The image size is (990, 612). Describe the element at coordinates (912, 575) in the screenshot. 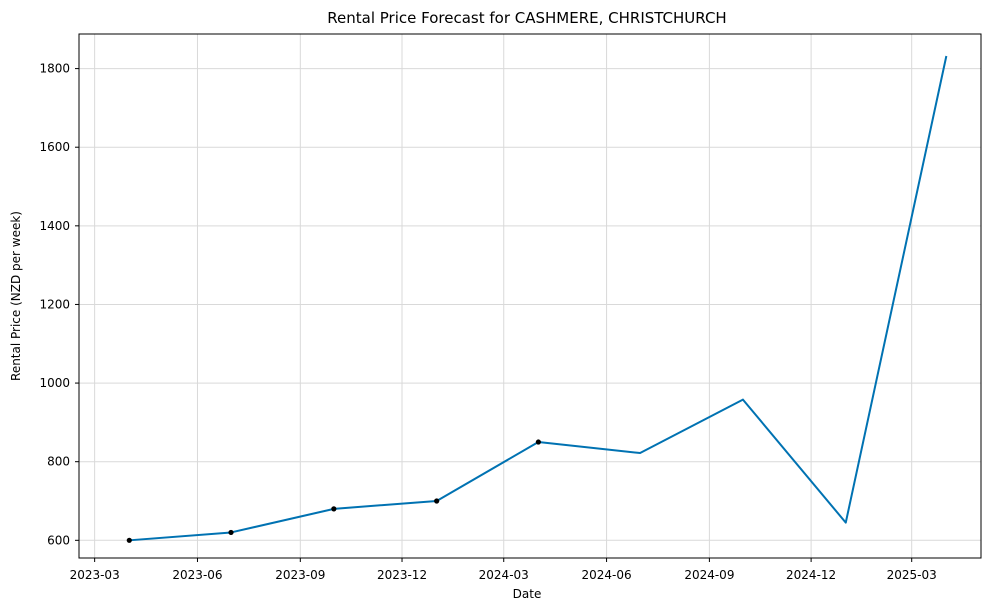

I see `x-tick-label: 2025-03` at that location.